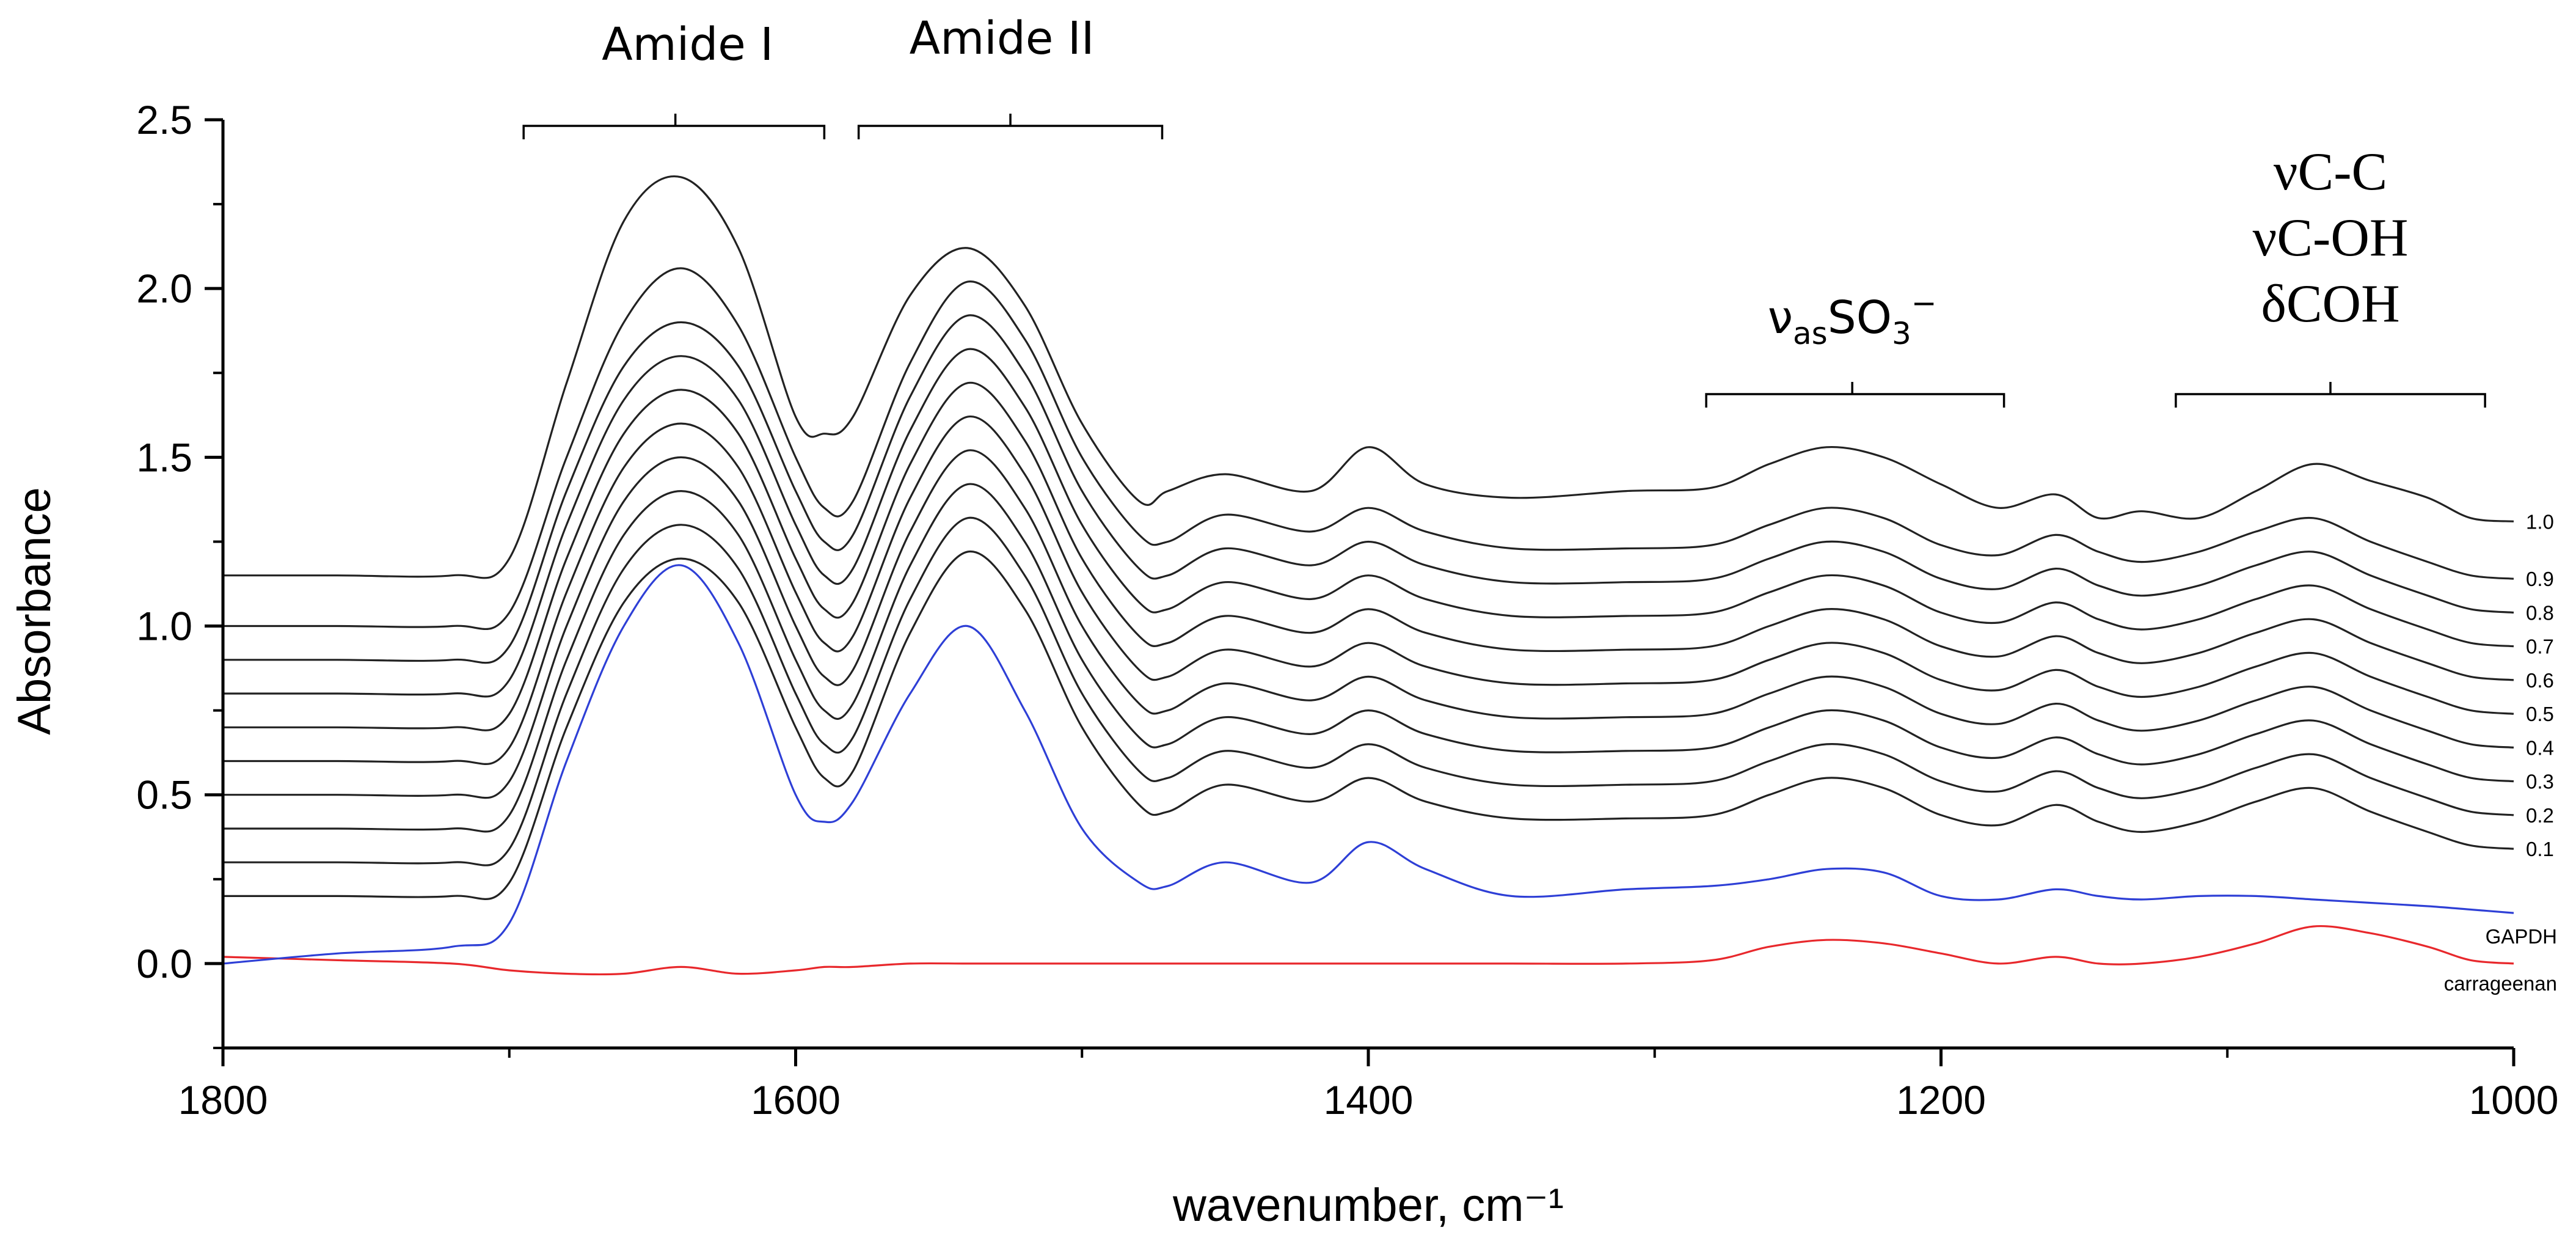  Describe the element at coordinates (2521, 937) in the screenshot. I see `series-label-gapdh: GAPDH` at that location.